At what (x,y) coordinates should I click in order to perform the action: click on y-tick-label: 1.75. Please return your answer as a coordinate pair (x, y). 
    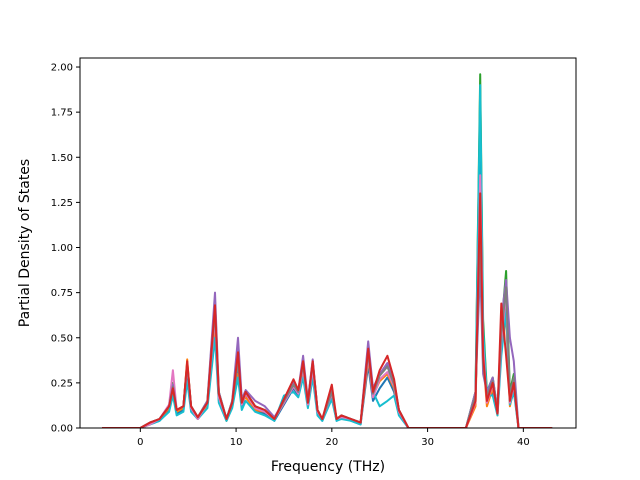
    Looking at the image, I should click on (62, 113).